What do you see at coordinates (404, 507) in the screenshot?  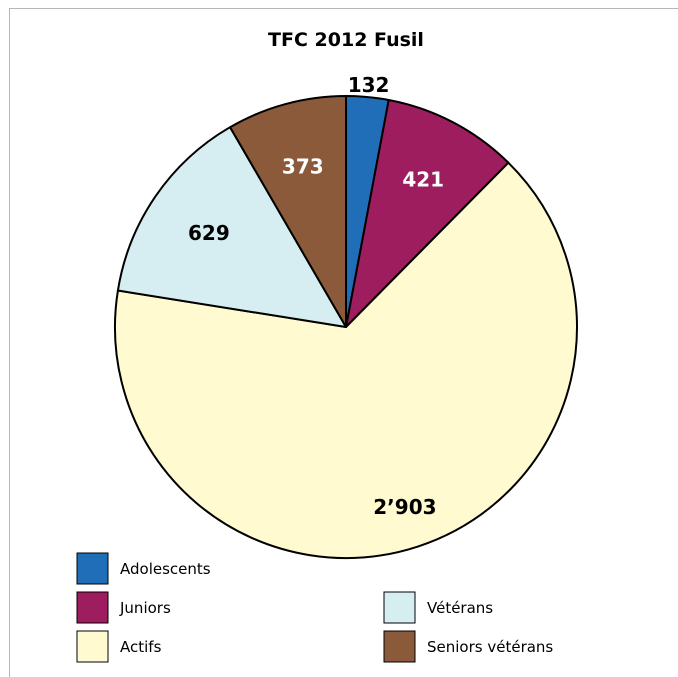 I see `data-label-actifs: 2’903` at bounding box center [404, 507].